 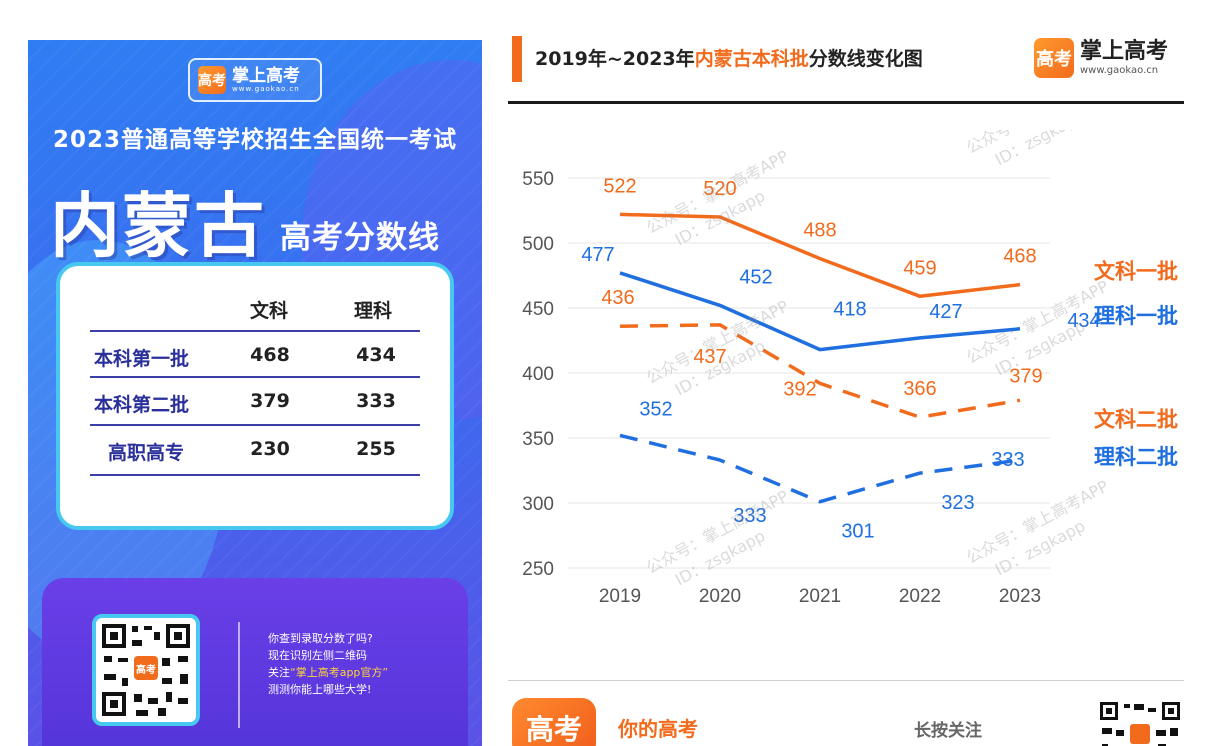 What do you see at coordinates (270, 401) in the screenshot?
I see `table-cell-wenke: 379` at bounding box center [270, 401].